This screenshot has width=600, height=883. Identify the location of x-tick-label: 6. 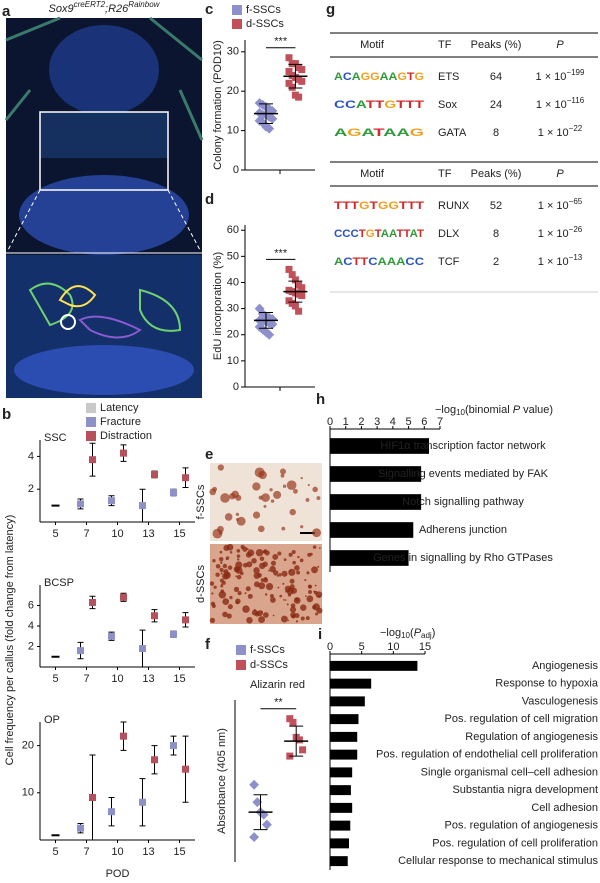
(424, 422).